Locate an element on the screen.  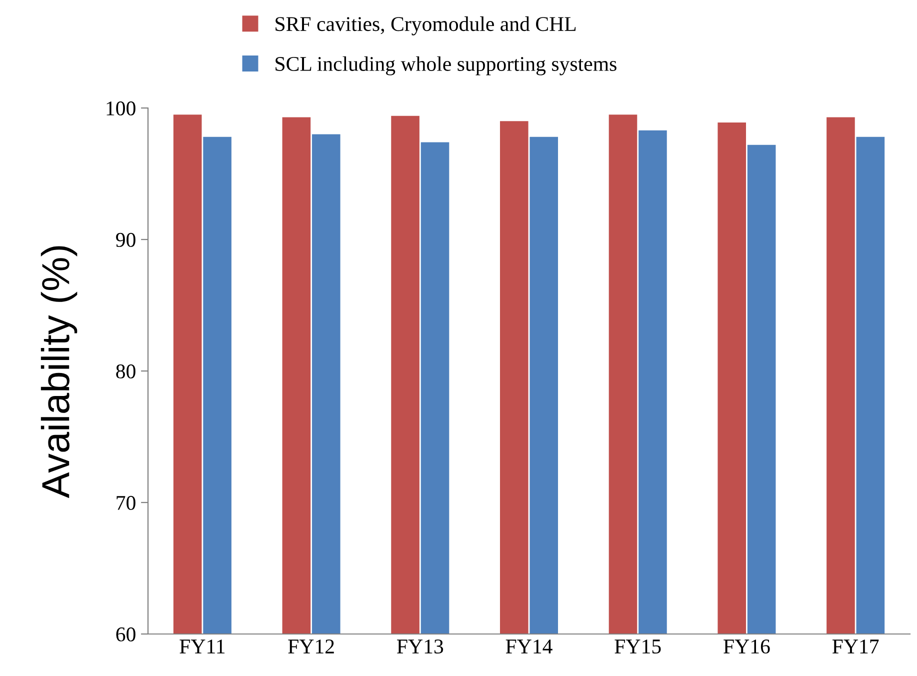
y-tick-label: 80 is located at coordinates (126, 371).